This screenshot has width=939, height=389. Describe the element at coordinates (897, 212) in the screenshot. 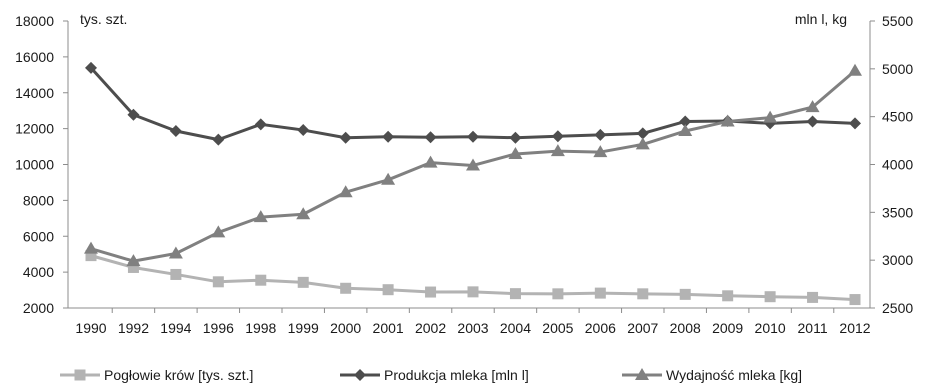

I see `right-tick-label: 3500` at that location.